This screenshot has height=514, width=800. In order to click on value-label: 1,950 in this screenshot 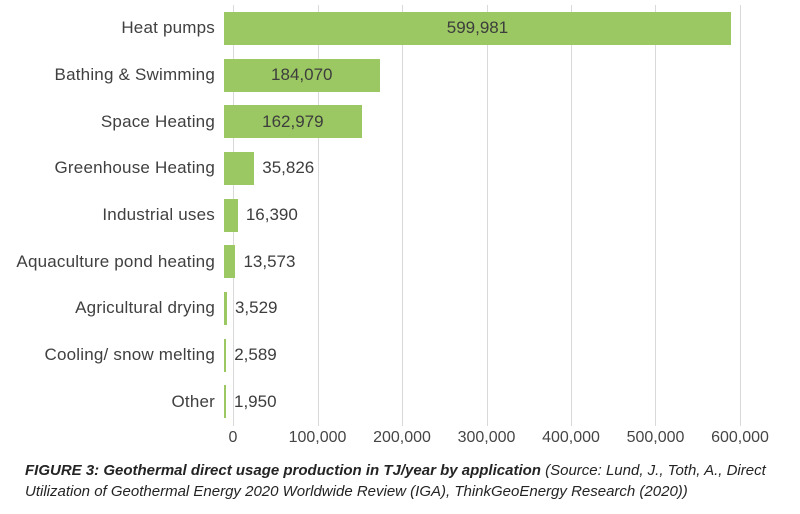, I will do `click(255, 401)`.